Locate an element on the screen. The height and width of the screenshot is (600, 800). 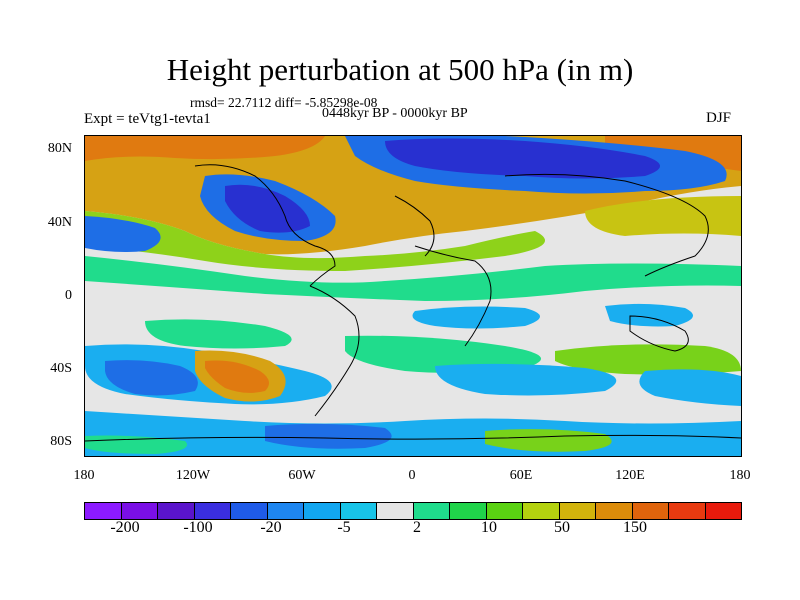
statistics-line: rmsd= 22.7112 diff= -5.85298e-08 is located at coordinates (284, 102).